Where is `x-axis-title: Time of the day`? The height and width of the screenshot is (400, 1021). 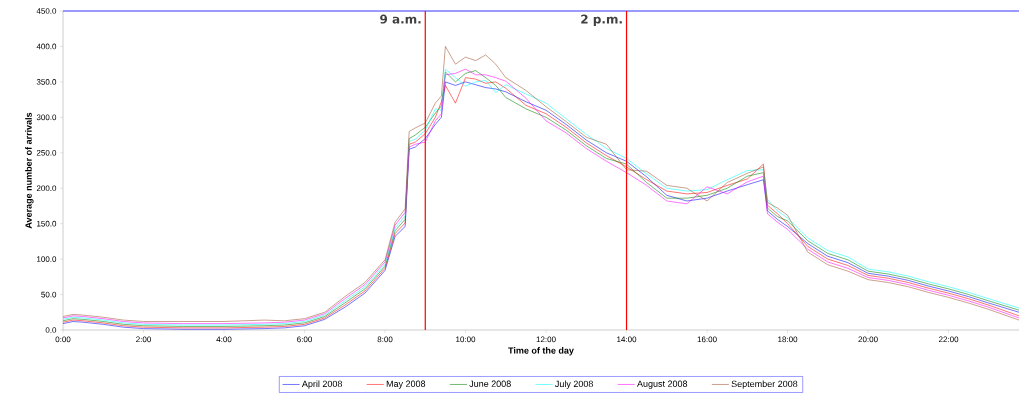 x-axis-title: Time of the day is located at coordinates (541, 351).